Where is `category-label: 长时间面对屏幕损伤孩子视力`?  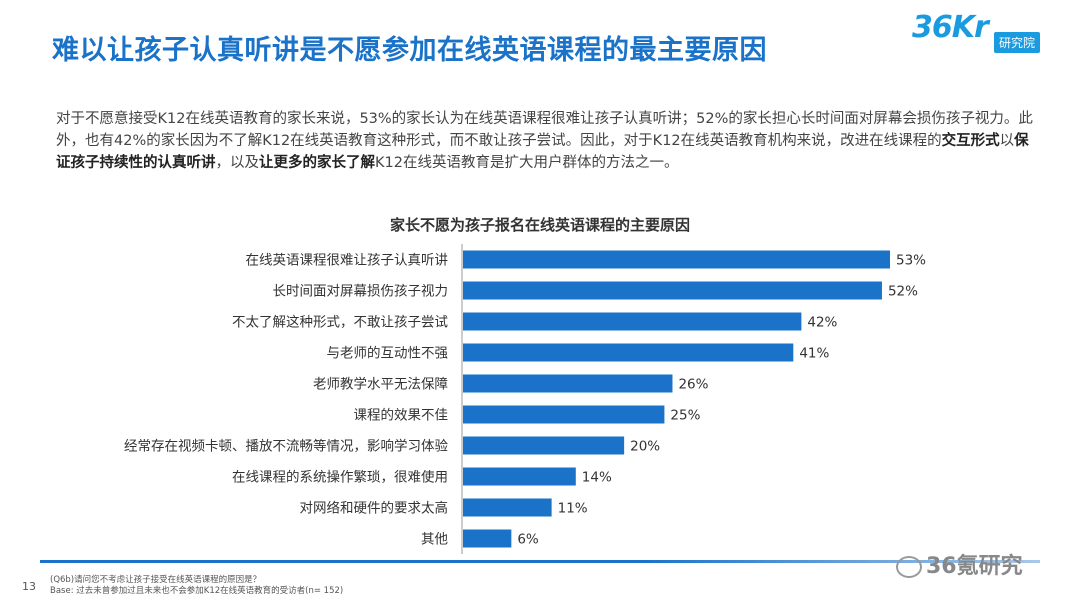 category-label: 长时间面对屏幕损伤孩子视力 is located at coordinates (361, 292).